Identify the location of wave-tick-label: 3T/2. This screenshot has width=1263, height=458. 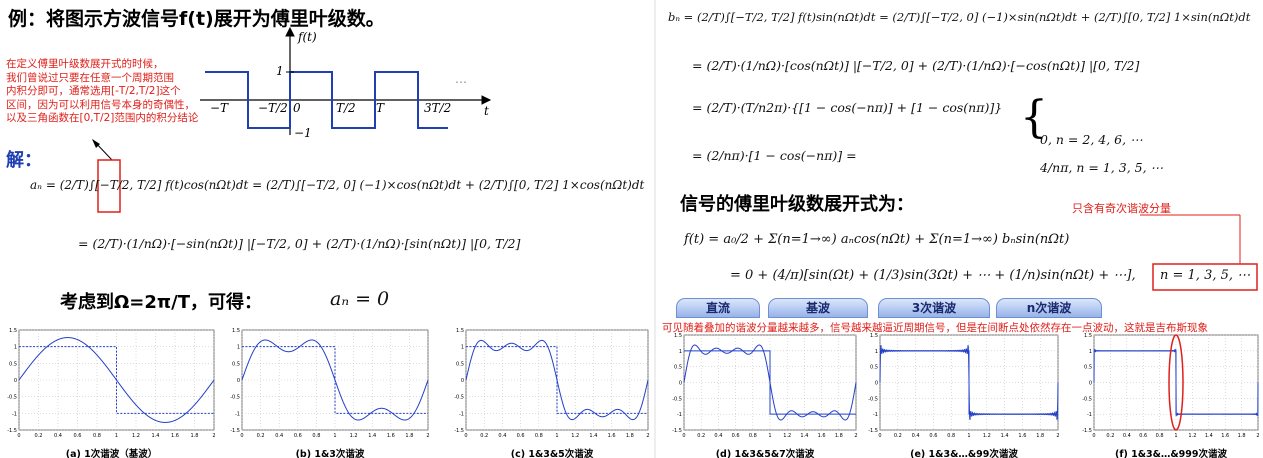
(438, 108).